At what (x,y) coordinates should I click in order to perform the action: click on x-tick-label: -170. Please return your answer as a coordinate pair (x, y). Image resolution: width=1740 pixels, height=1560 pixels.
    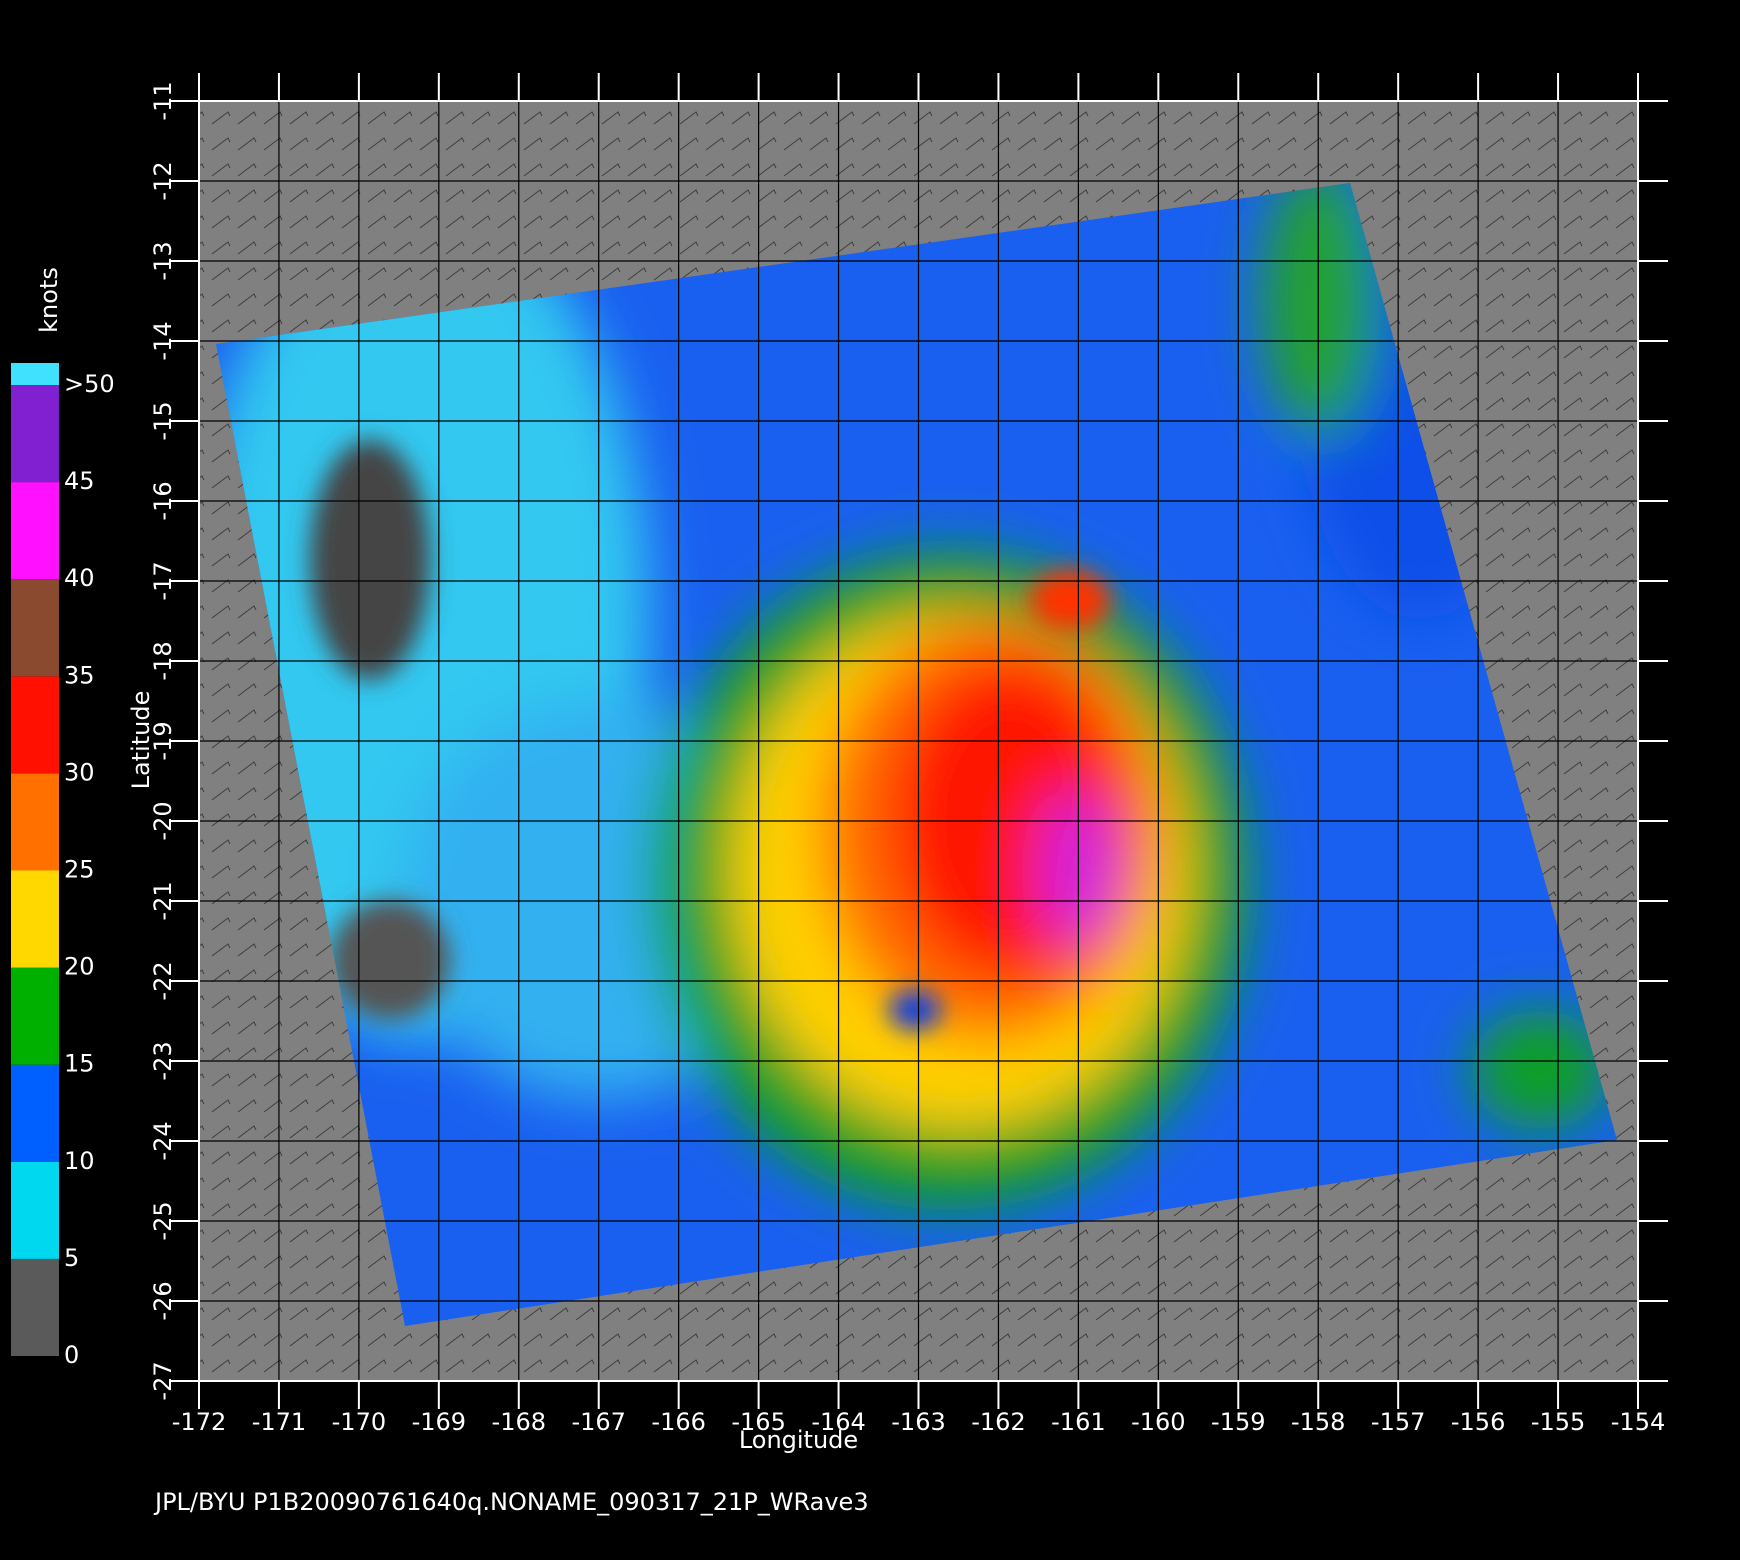
    Looking at the image, I should click on (359, 1422).